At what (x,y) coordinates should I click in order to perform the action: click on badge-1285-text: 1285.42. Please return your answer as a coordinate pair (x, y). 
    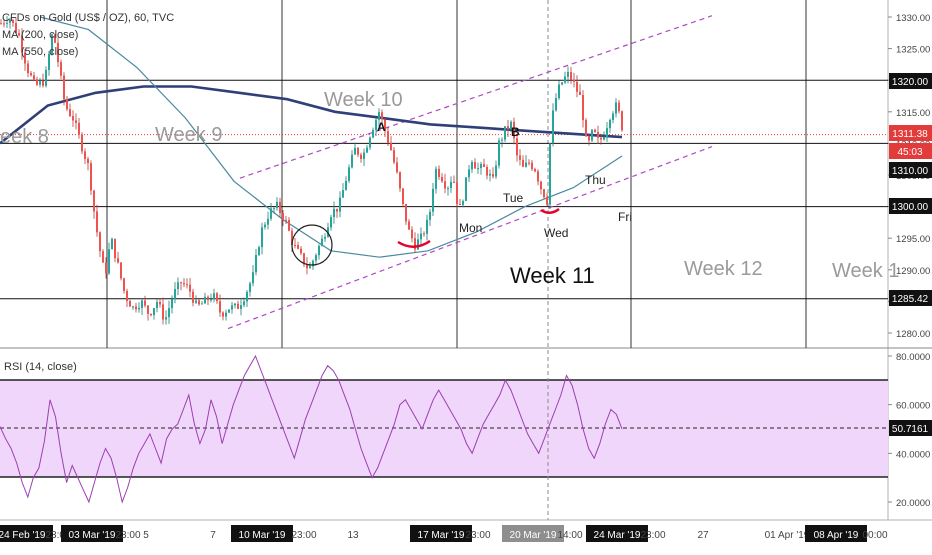
    Looking at the image, I should click on (910, 299).